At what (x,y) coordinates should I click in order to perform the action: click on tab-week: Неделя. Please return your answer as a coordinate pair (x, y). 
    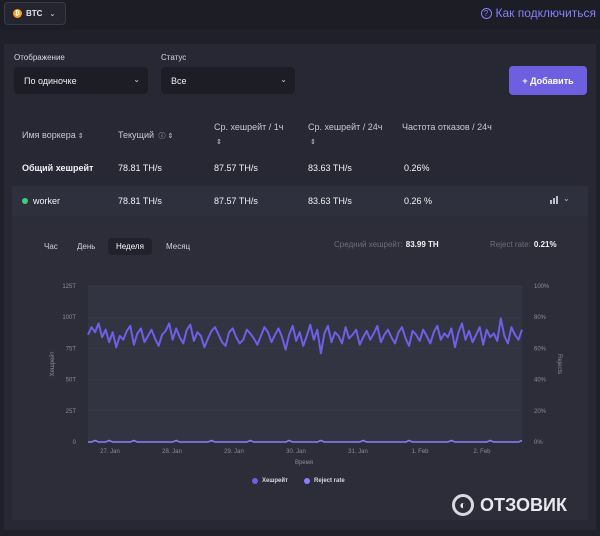
    Looking at the image, I should click on (130, 246).